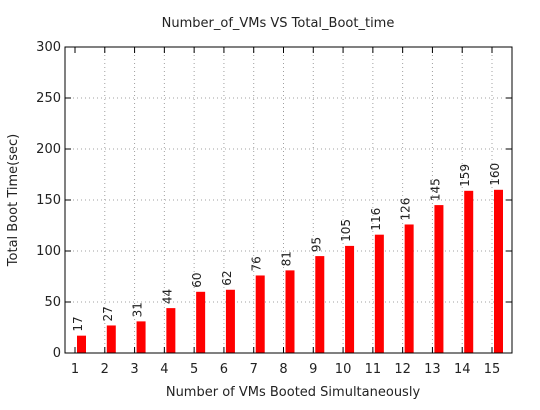  I want to click on data-label: 44, so click(167, 296).